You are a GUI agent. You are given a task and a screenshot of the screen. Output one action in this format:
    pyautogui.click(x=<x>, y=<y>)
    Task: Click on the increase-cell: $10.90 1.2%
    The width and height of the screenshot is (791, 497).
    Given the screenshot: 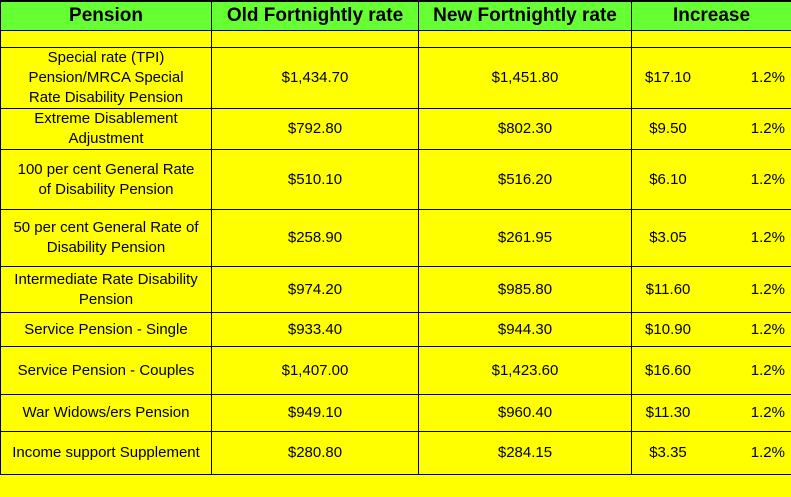 What is the action you would take?
    pyautogui.click(x=711, y=329)
    